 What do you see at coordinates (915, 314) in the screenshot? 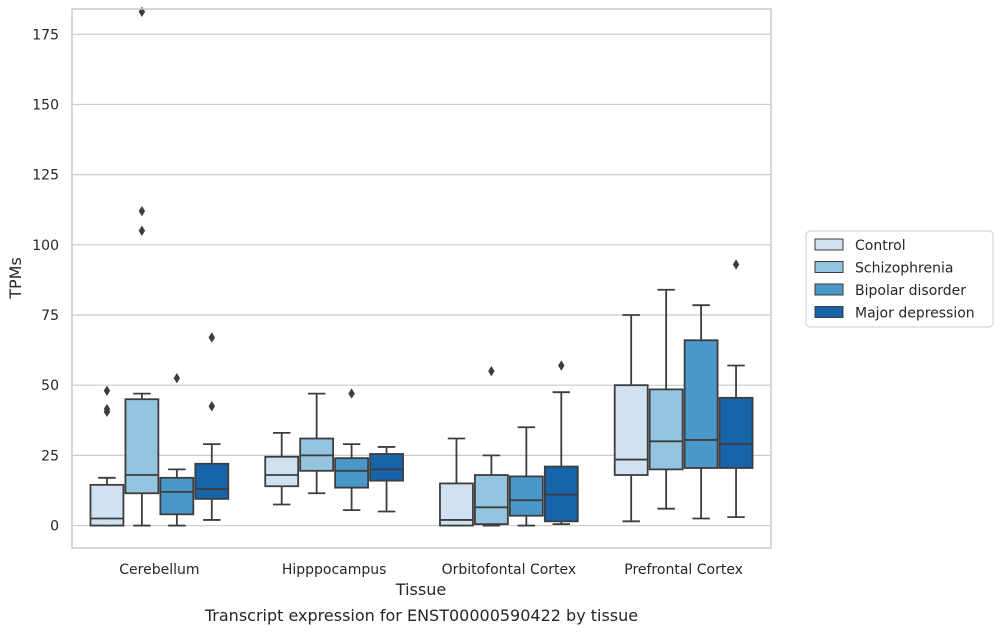
I see `legend-label: Major depression` at bounding box center [915, 314].